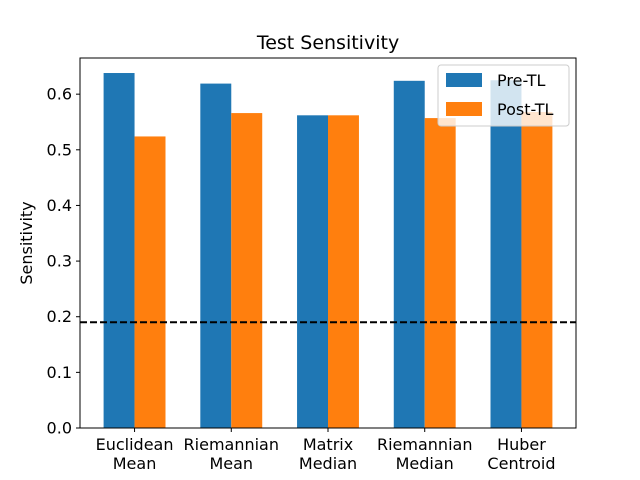  What do you see at coordinates (59, 149) in the screenshot?
I see `y-tick-label: 0.5` at bounding box center [59, 149].